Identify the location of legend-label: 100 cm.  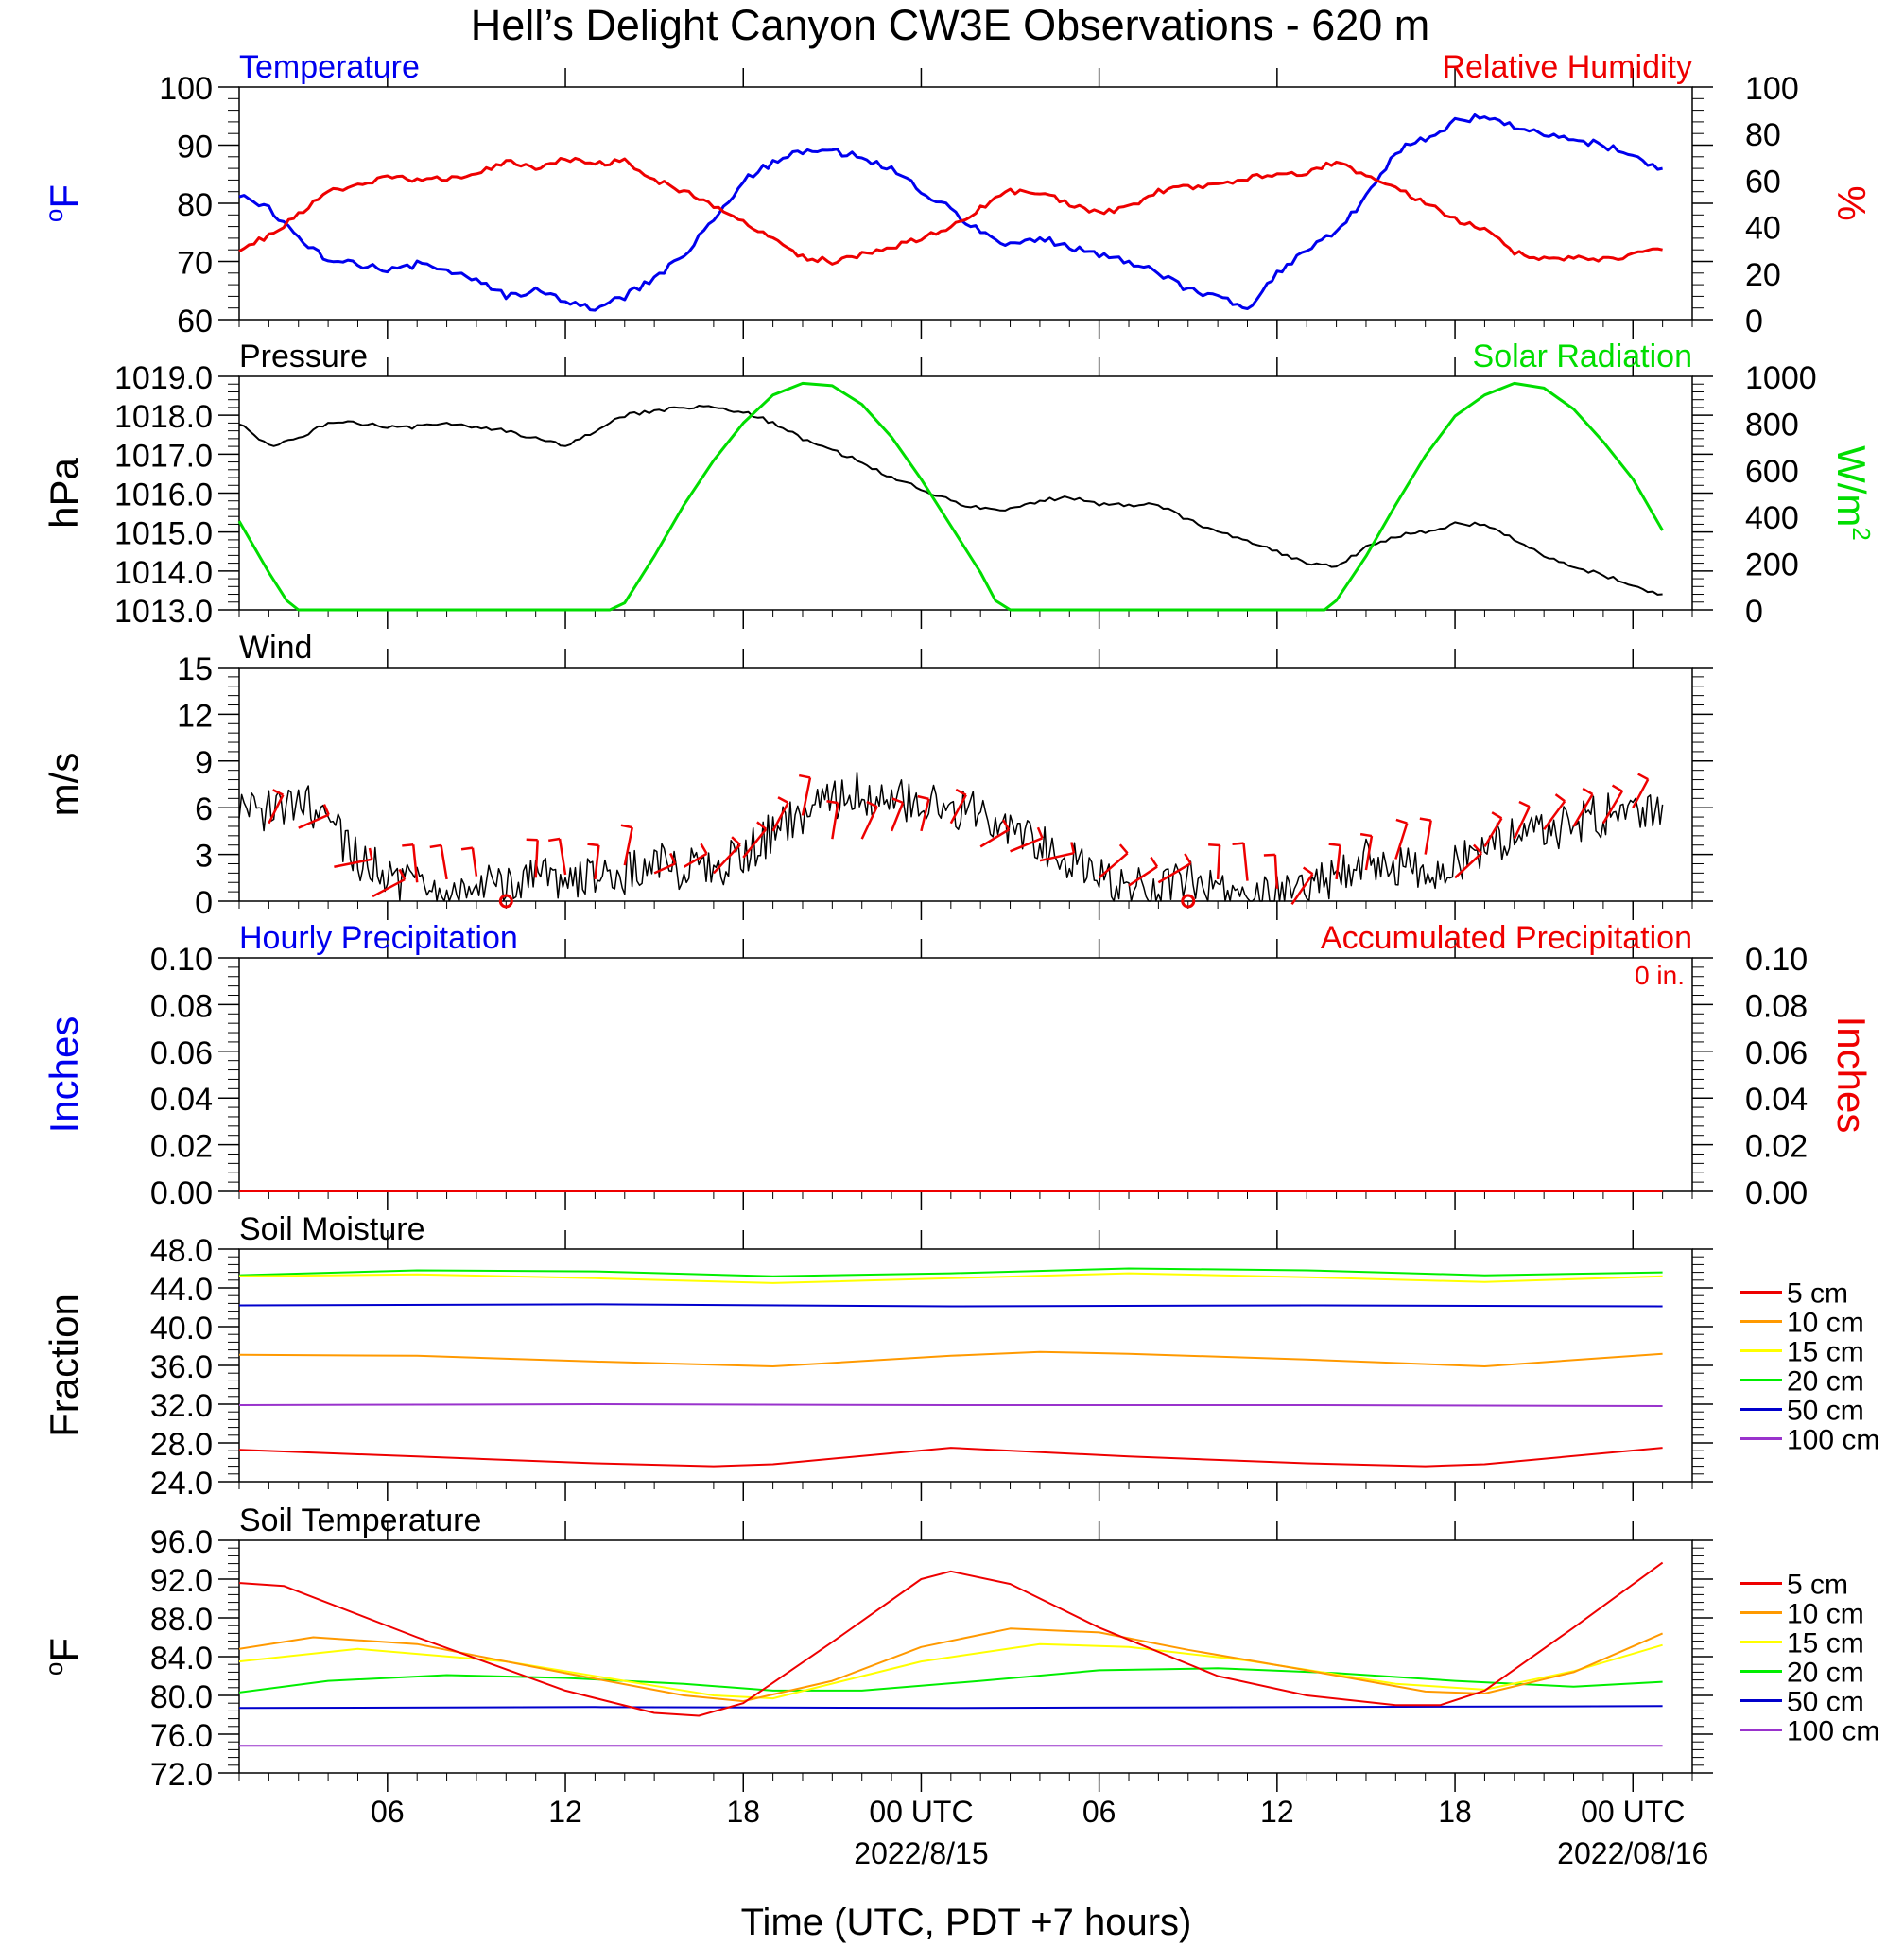
(1833, 1732).